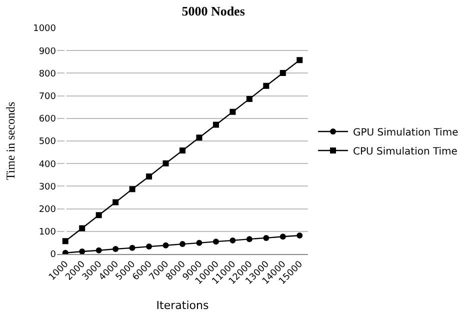  Describe the element at coordinates (47, 165) in the screenshot. I see `y-tick-label: 400` at that location.